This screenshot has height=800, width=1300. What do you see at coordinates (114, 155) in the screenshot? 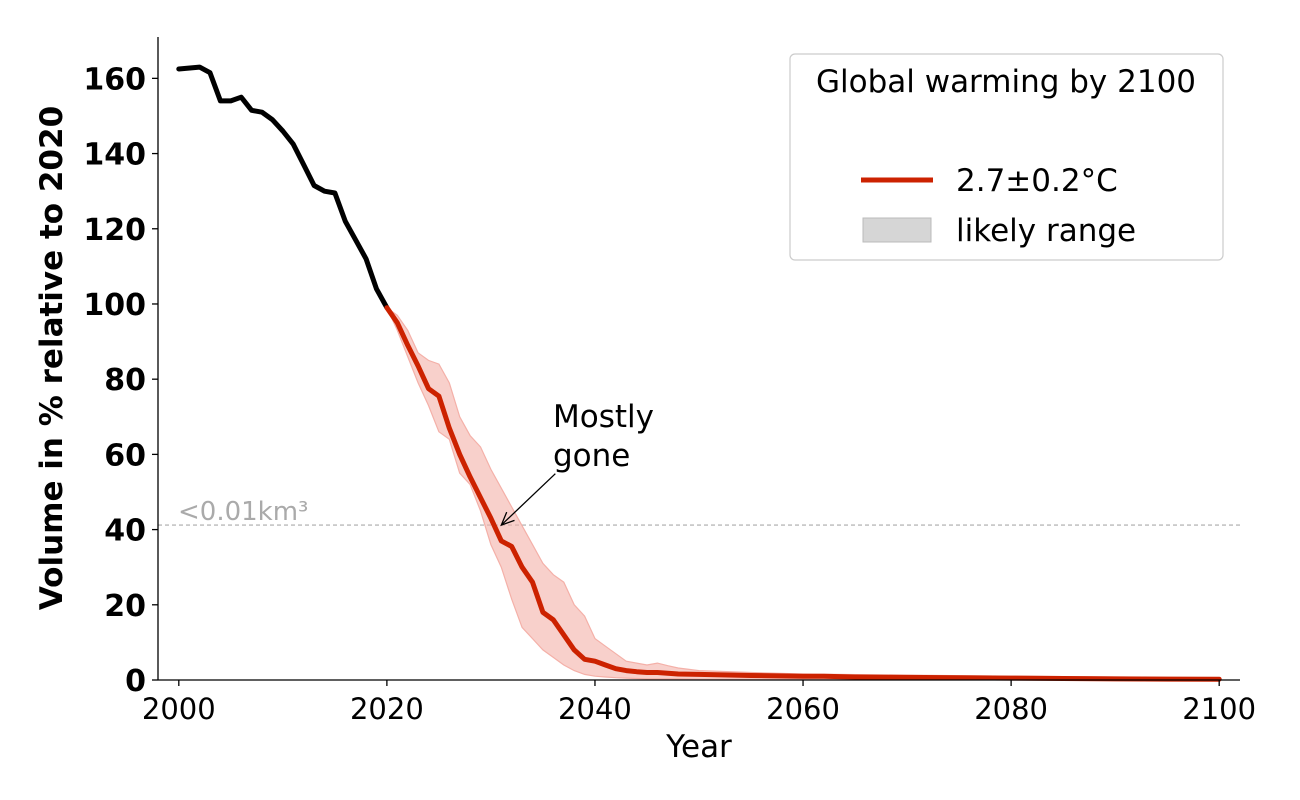
I see `y-tick-label: 140` at bounding box center [114, 155].